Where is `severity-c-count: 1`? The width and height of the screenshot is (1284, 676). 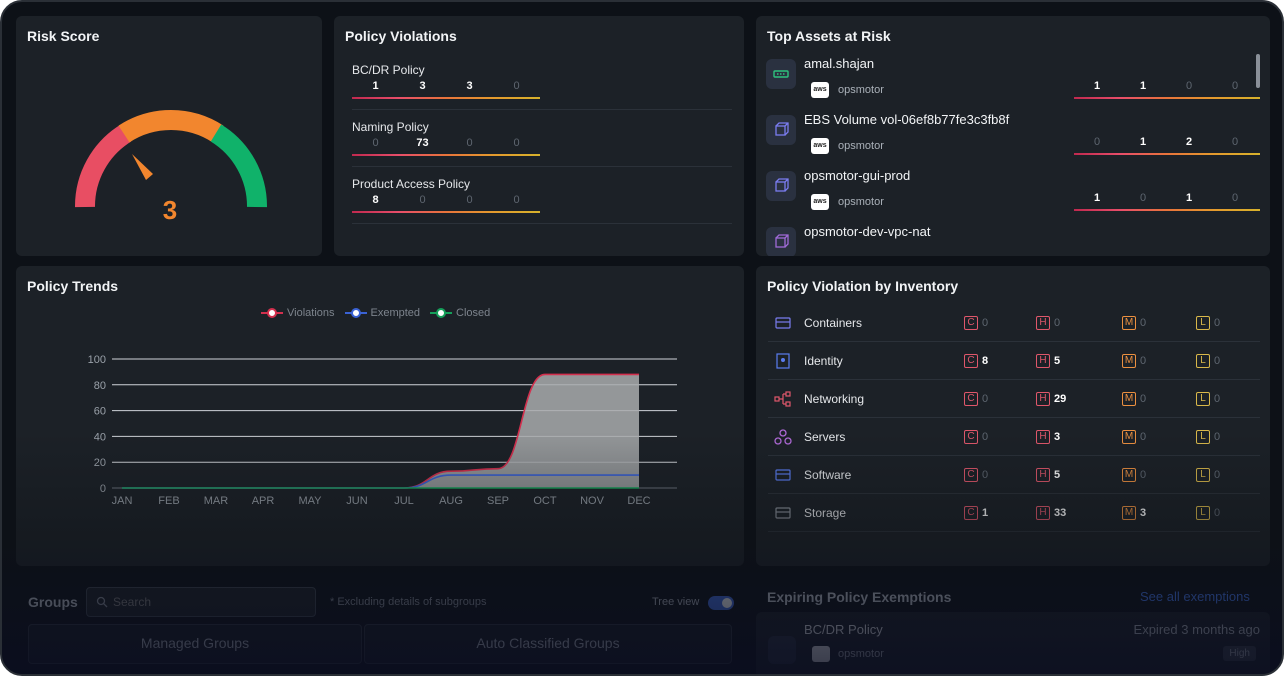
severity-c-count: 1 is located at coordinates (985, 513).